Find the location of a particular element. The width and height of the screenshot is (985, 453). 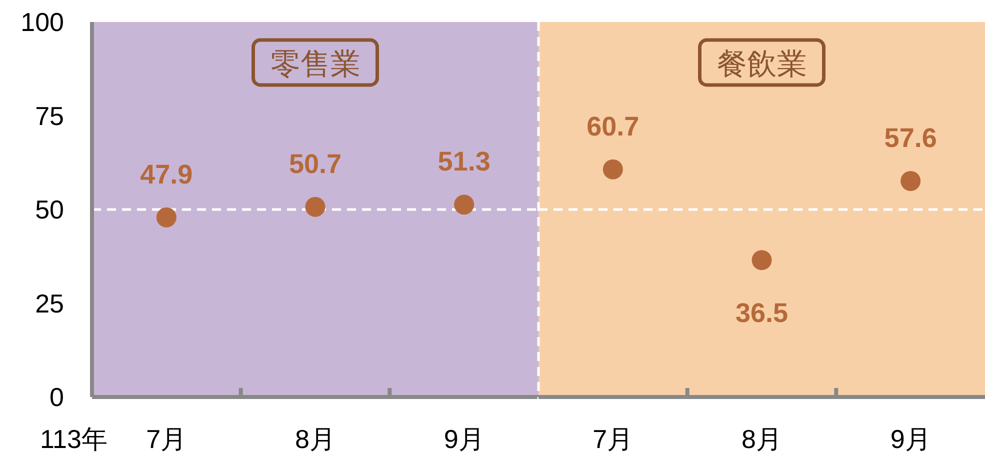

y-tick-label: 50 is located at coordinates (49, 209).